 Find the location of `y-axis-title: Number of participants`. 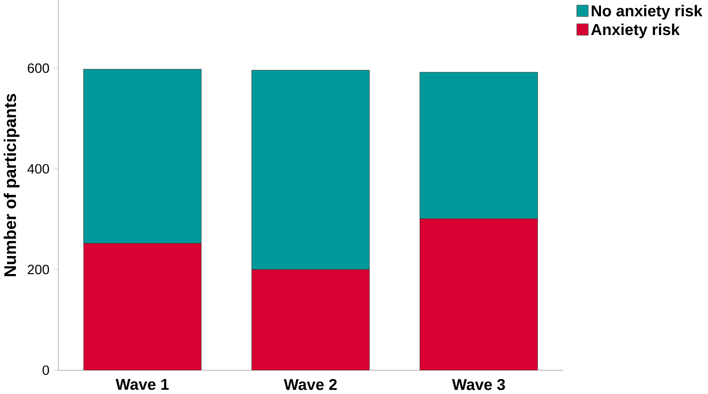

y-axis-title: Number of participants is located at coordinates (12, 185).